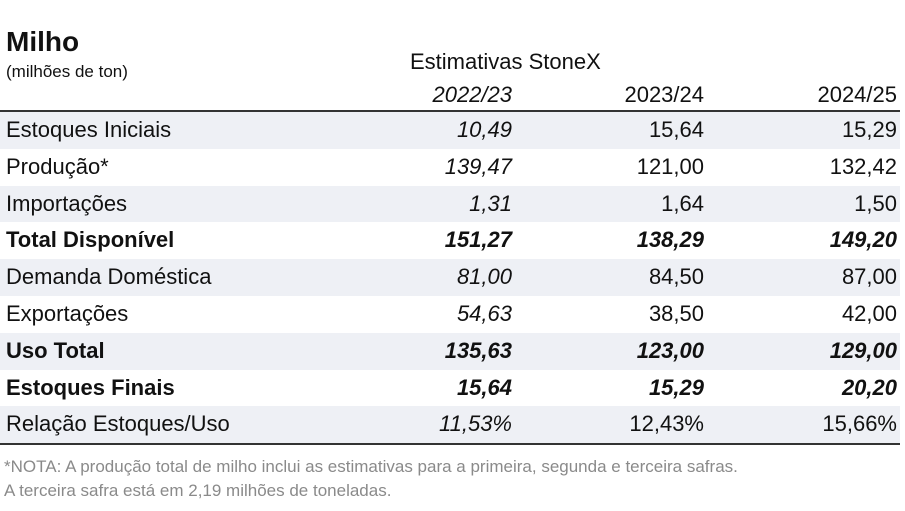 Image resolution: width=905 pixels, height=511 pixels. I want to click on value-2023-24: 123,00, so click(670, 350).